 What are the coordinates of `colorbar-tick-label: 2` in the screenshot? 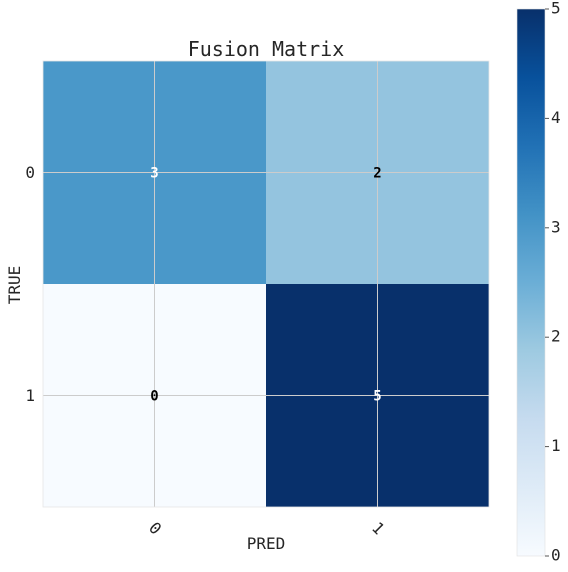 It's located at (556, 336).